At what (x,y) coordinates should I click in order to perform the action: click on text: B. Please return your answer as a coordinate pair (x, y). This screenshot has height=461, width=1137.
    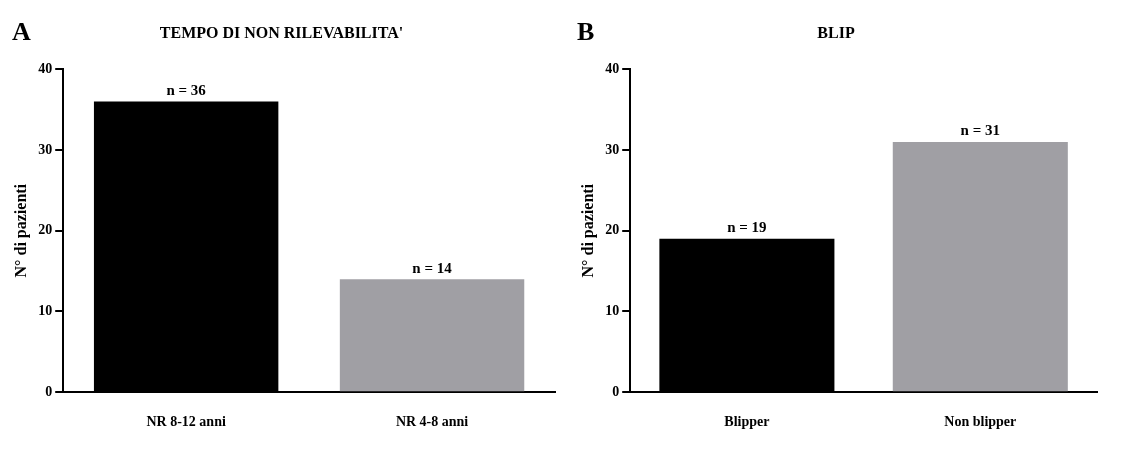
    Looking at the image, I should click on (586, 31).